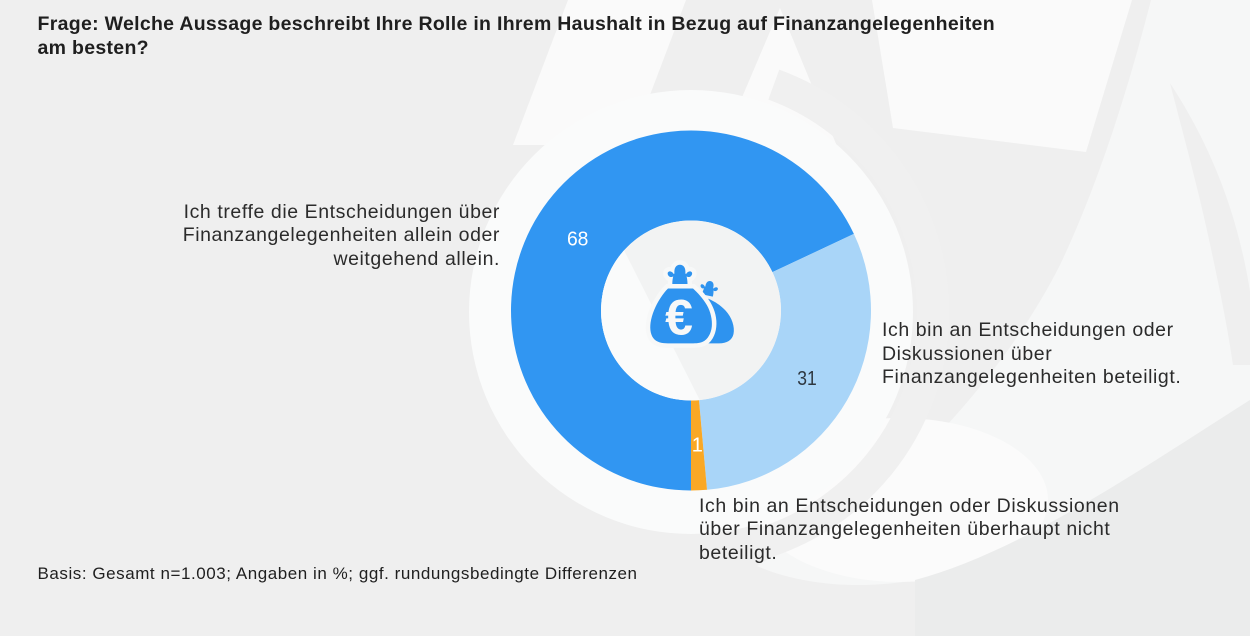 This screenshot has width=1250, height=636. What do you see at coordinates (807, 379) in the screenshot?
I see `svg-text: 31` at bounding box center [807, 379].